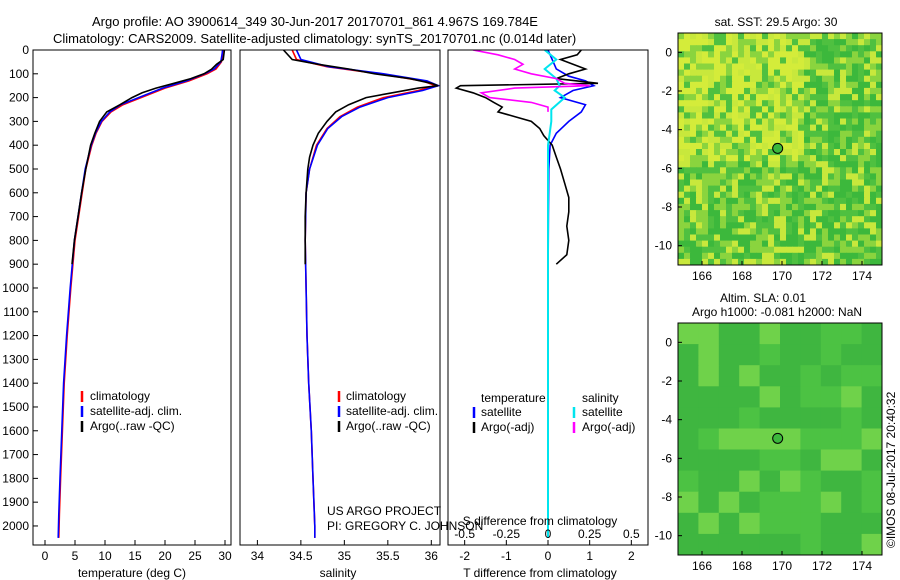  I want to click on depth-tick-label: 700, so click(19, 217).